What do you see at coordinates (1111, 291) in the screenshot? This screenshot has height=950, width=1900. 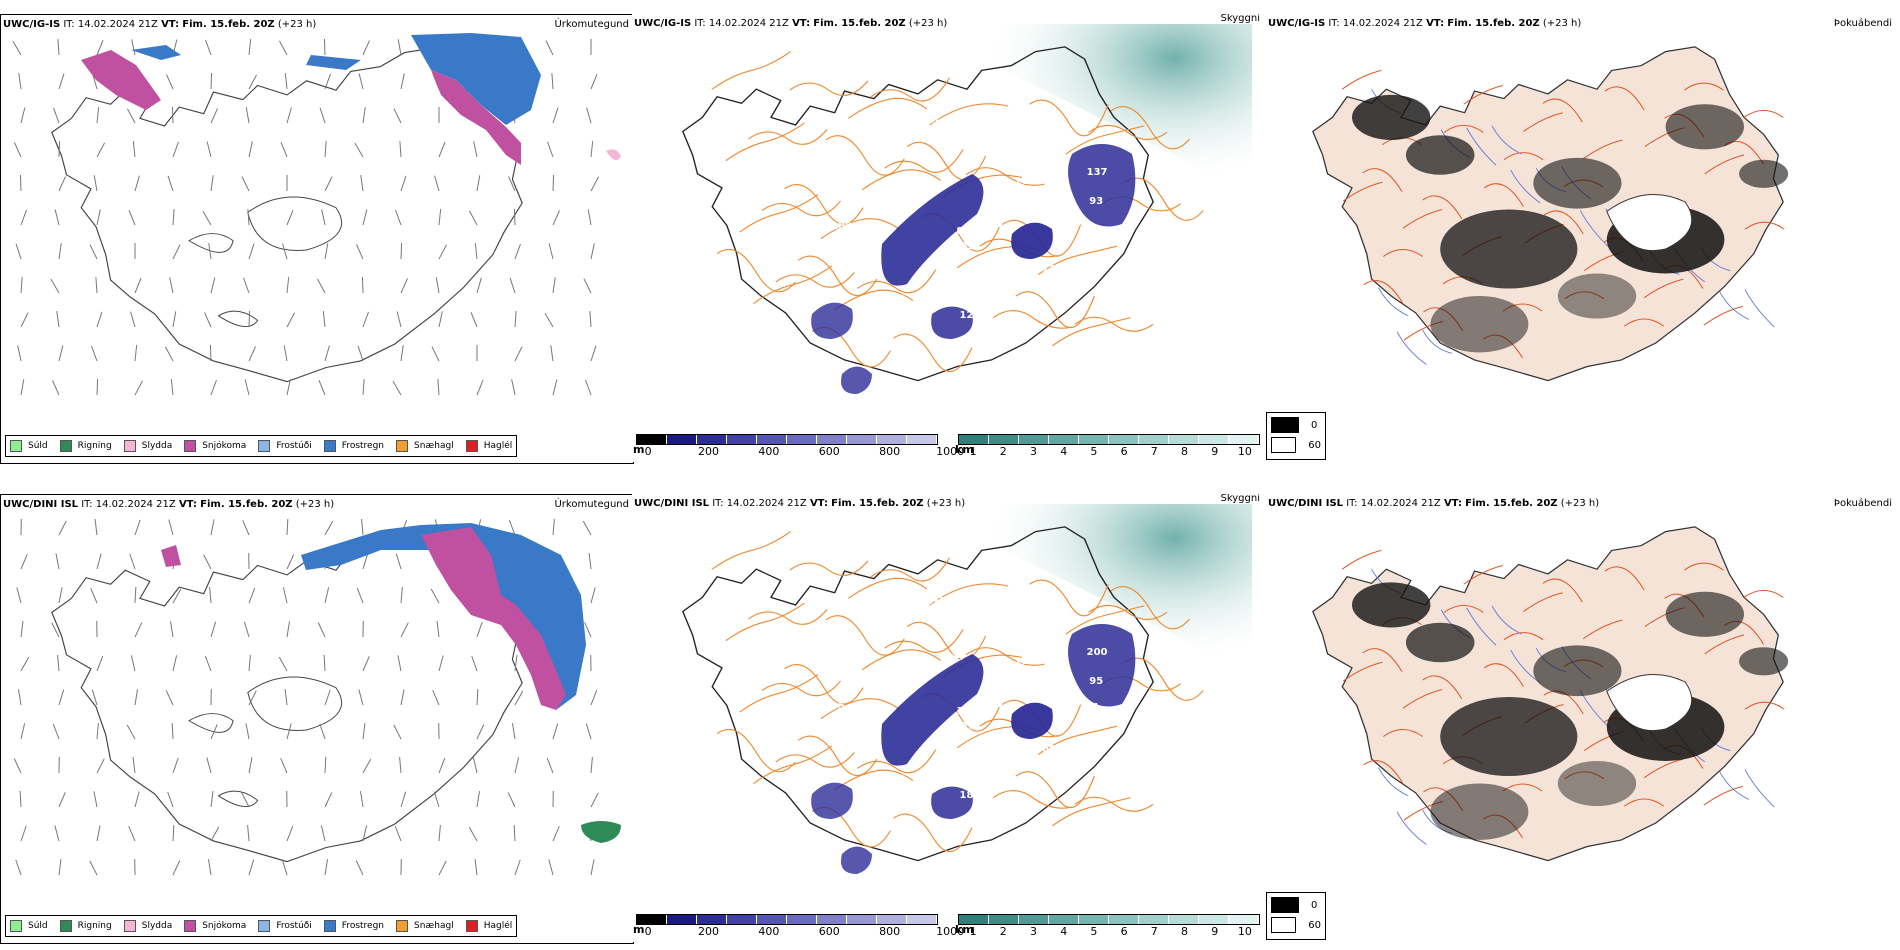 I see `cloud-base-value: 20` at bounding box center [1111, 291].